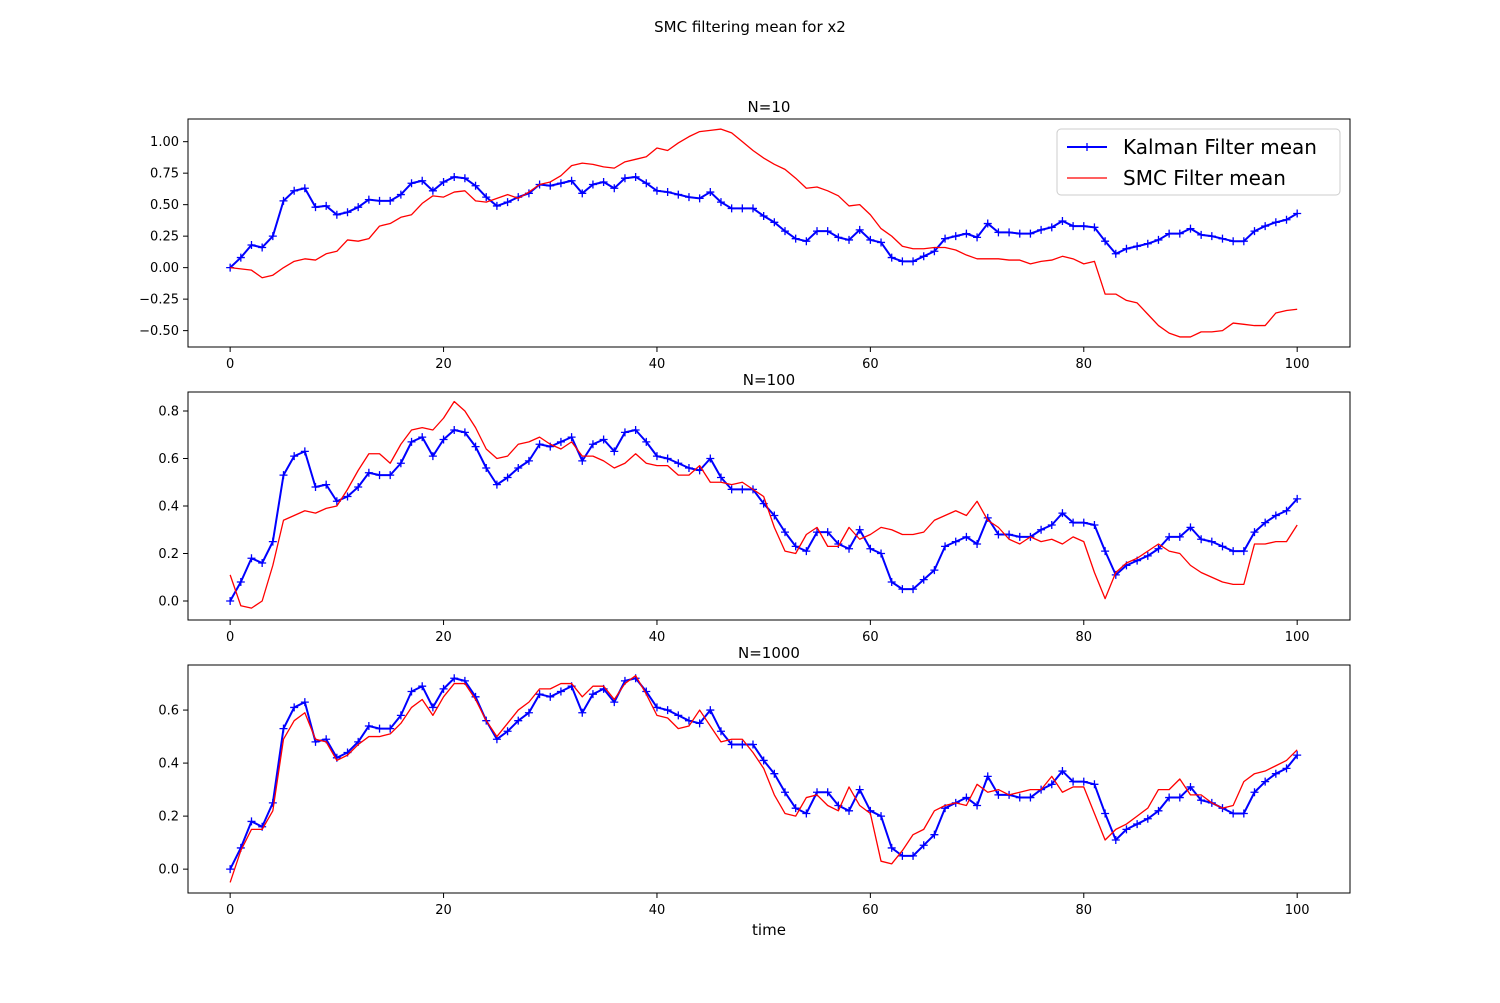 The width and height of the screenshot is (1500, 1003). I want to click on y-tick-label: −0.50, so click(159, 331).